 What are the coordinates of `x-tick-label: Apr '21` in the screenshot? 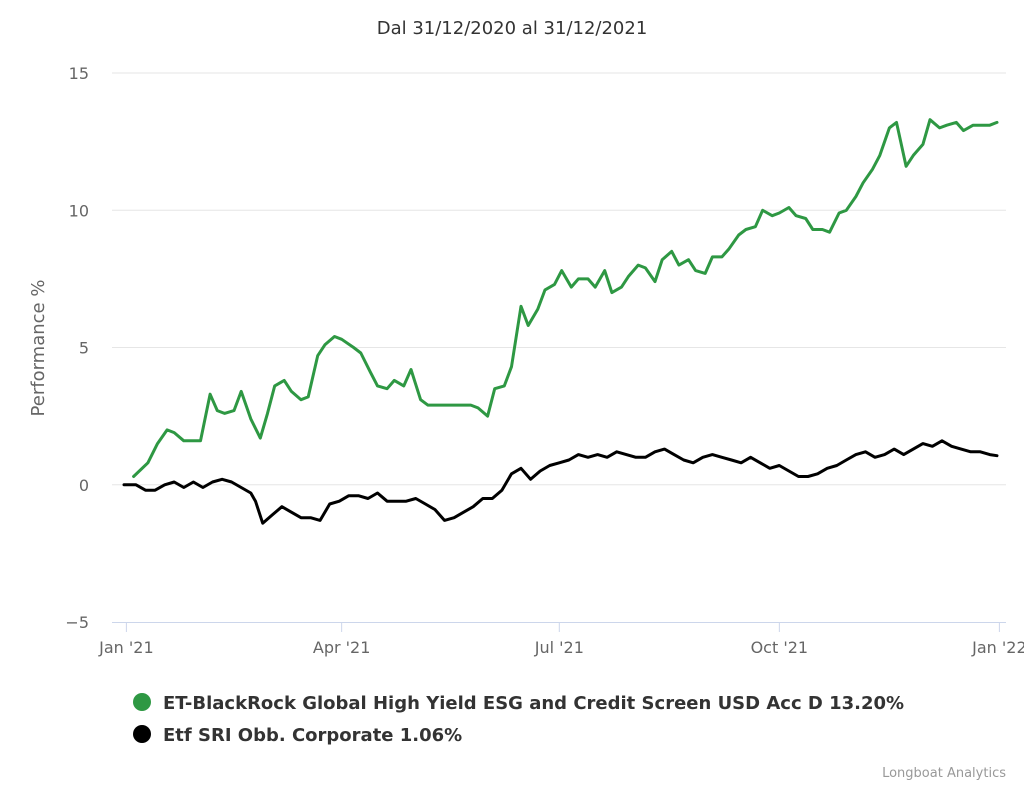 It's located at (342, 647).